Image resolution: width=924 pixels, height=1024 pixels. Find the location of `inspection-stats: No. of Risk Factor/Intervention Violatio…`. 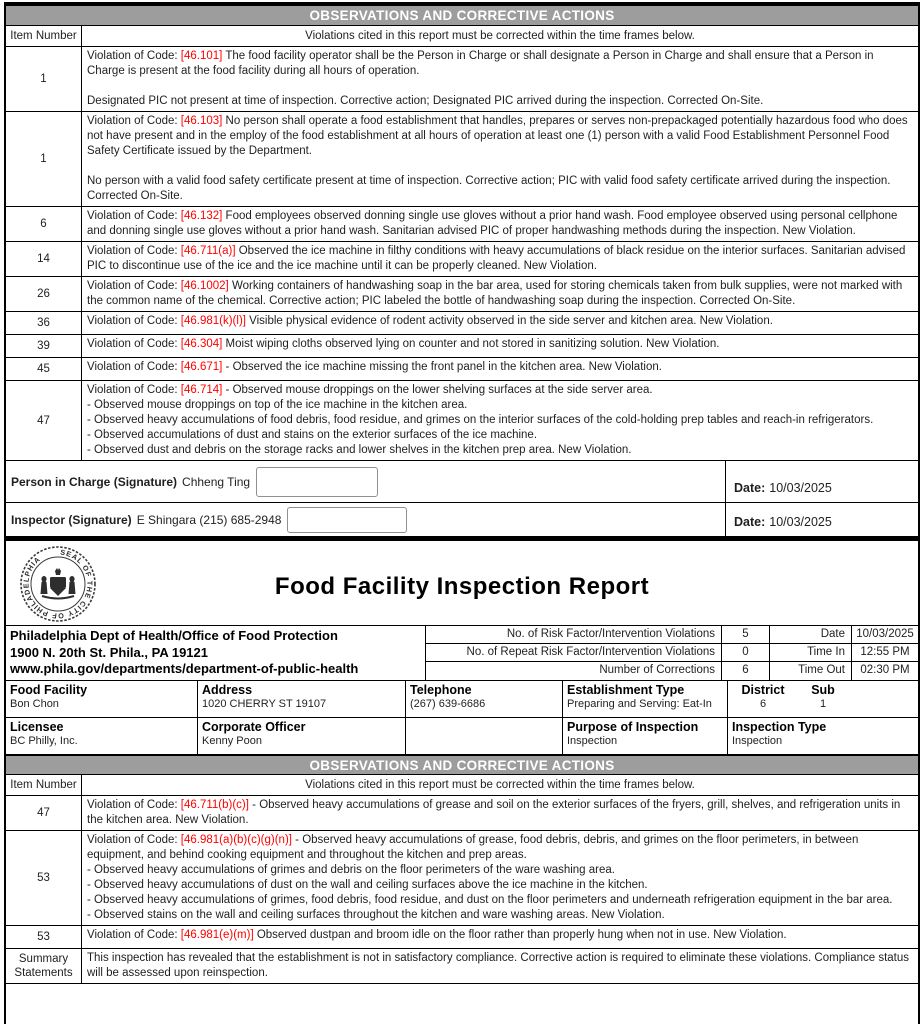

inspection-stats: No. of Risk Factor/Intervention Violatio… is located at coordinates (672, 653).